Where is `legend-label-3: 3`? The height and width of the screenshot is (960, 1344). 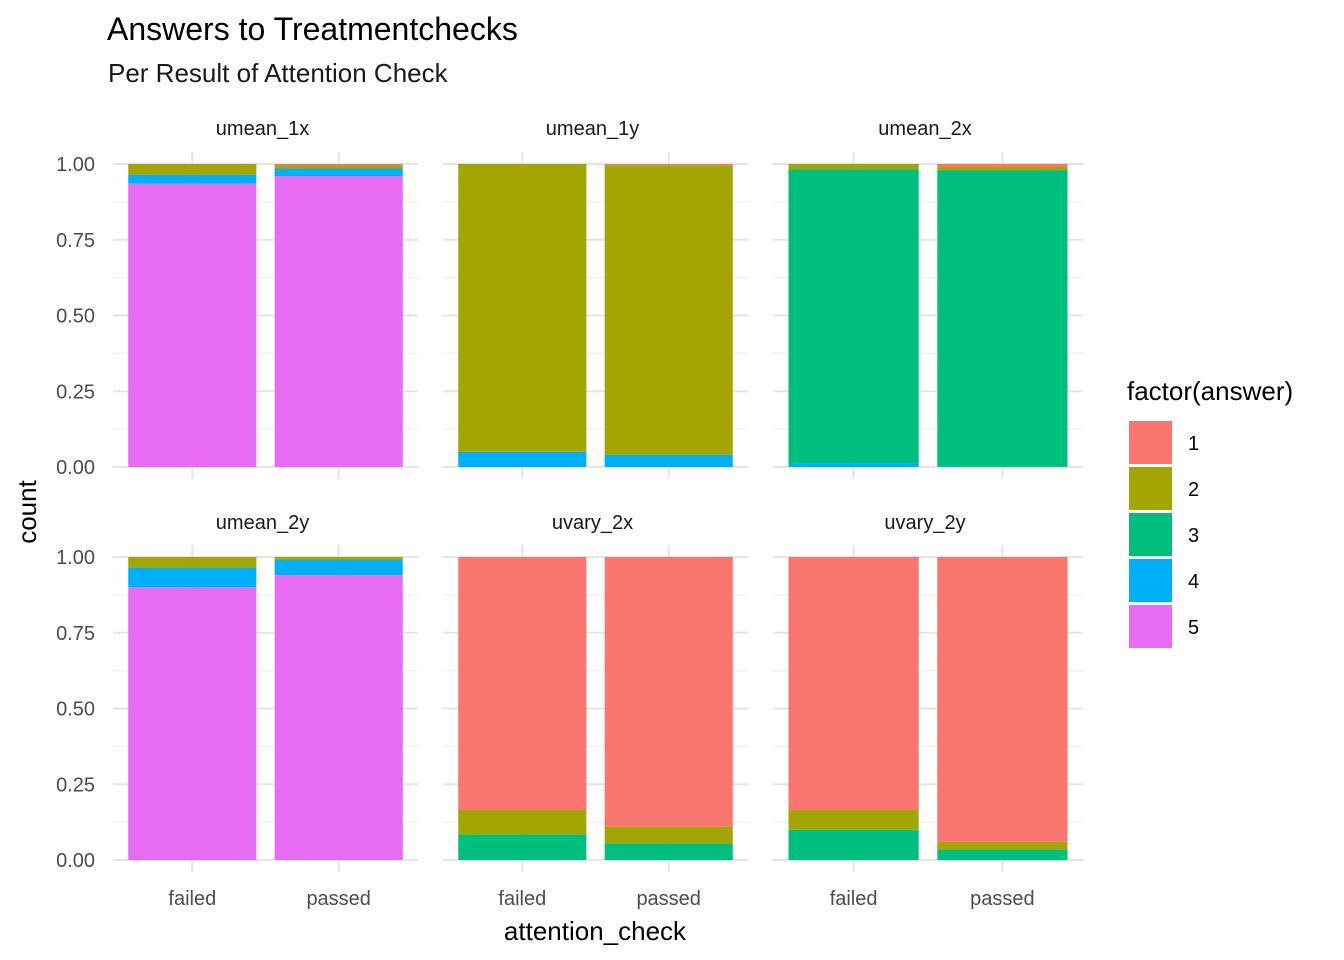 legend-label-3: 3 is located at coordinates (1193, 536).